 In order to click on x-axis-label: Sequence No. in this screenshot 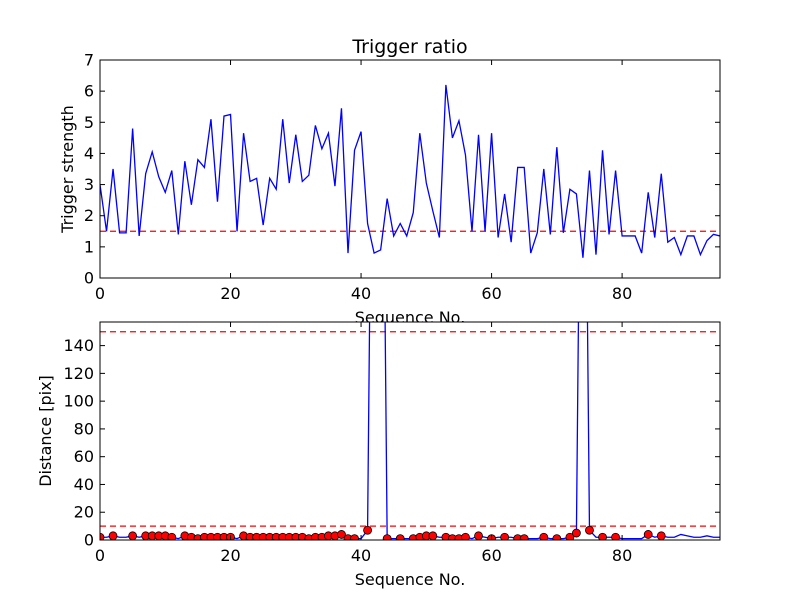, I will do `click(410, 579)`.